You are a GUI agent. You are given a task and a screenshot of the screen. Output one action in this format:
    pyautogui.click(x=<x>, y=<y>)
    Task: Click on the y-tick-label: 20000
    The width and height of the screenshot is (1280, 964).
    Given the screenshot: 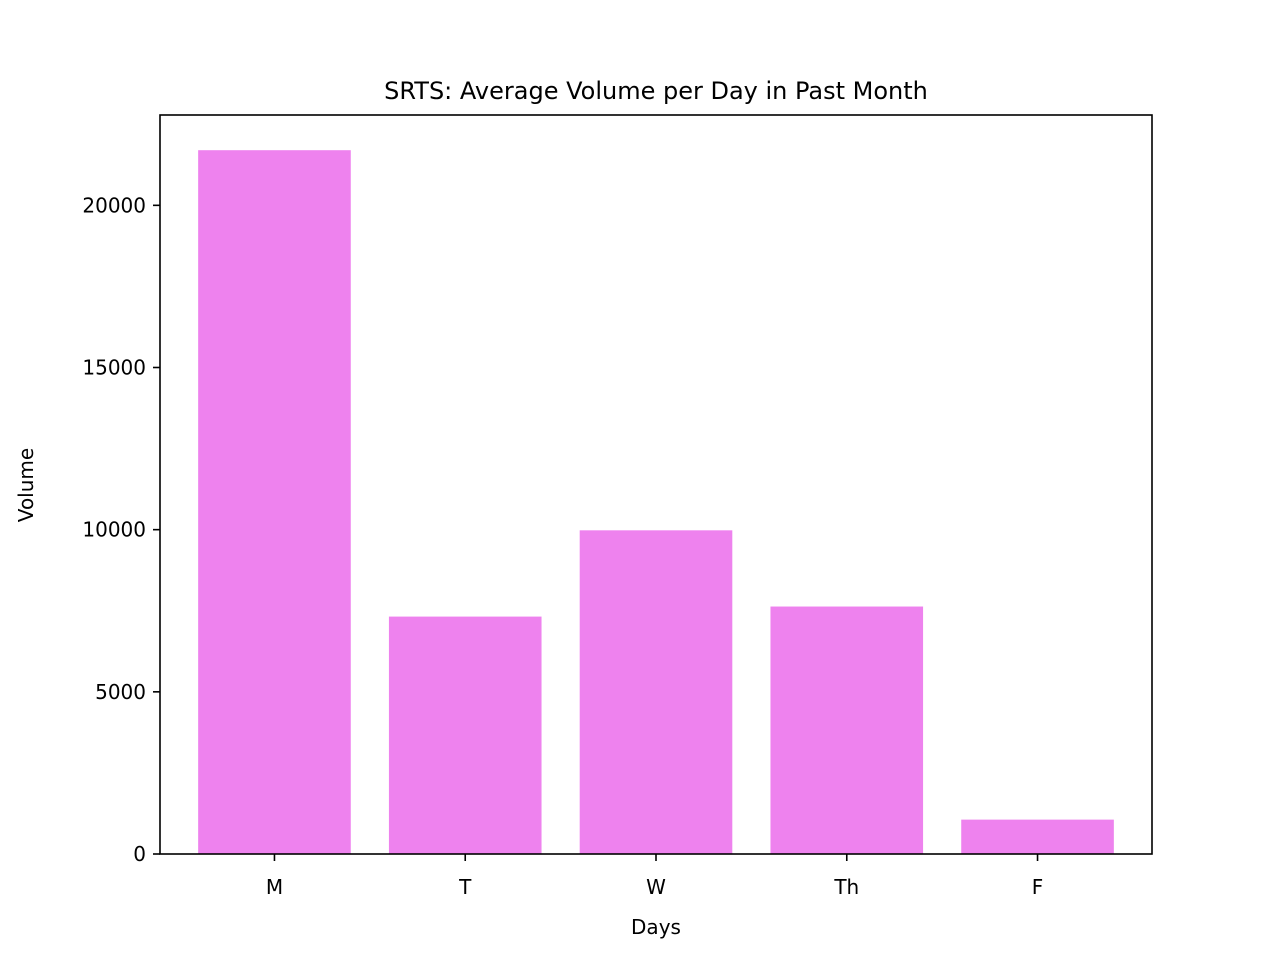 What is the action you would take?
    pyautogui.click(x=114, y=205)
    